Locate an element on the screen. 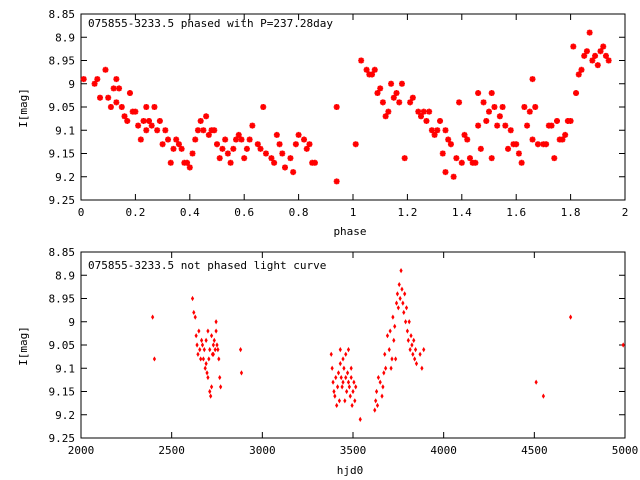 Image resolution: width=640 pixels, height=480 pixels. x-tick-label: 3500 is located at coordinates (353, 450).